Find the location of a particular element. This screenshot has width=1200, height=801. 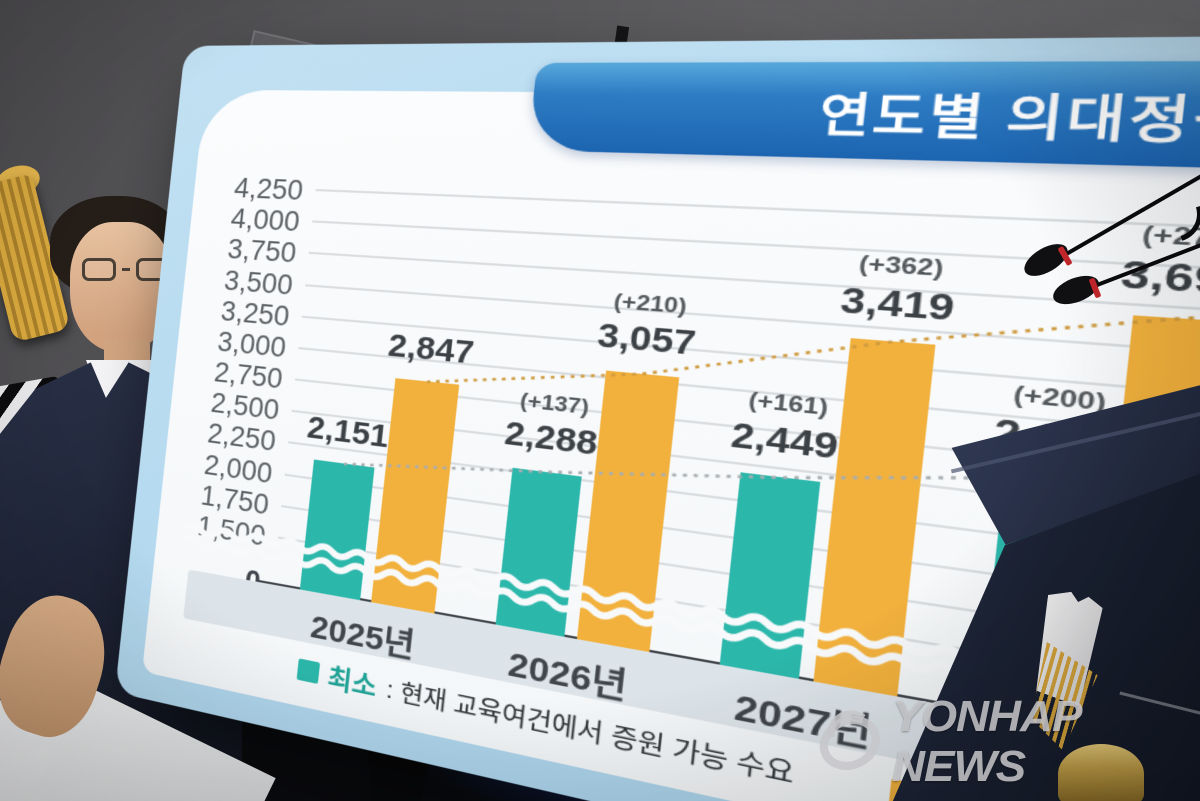

flagpole-gold-base is located at coordinates (1101, 772).